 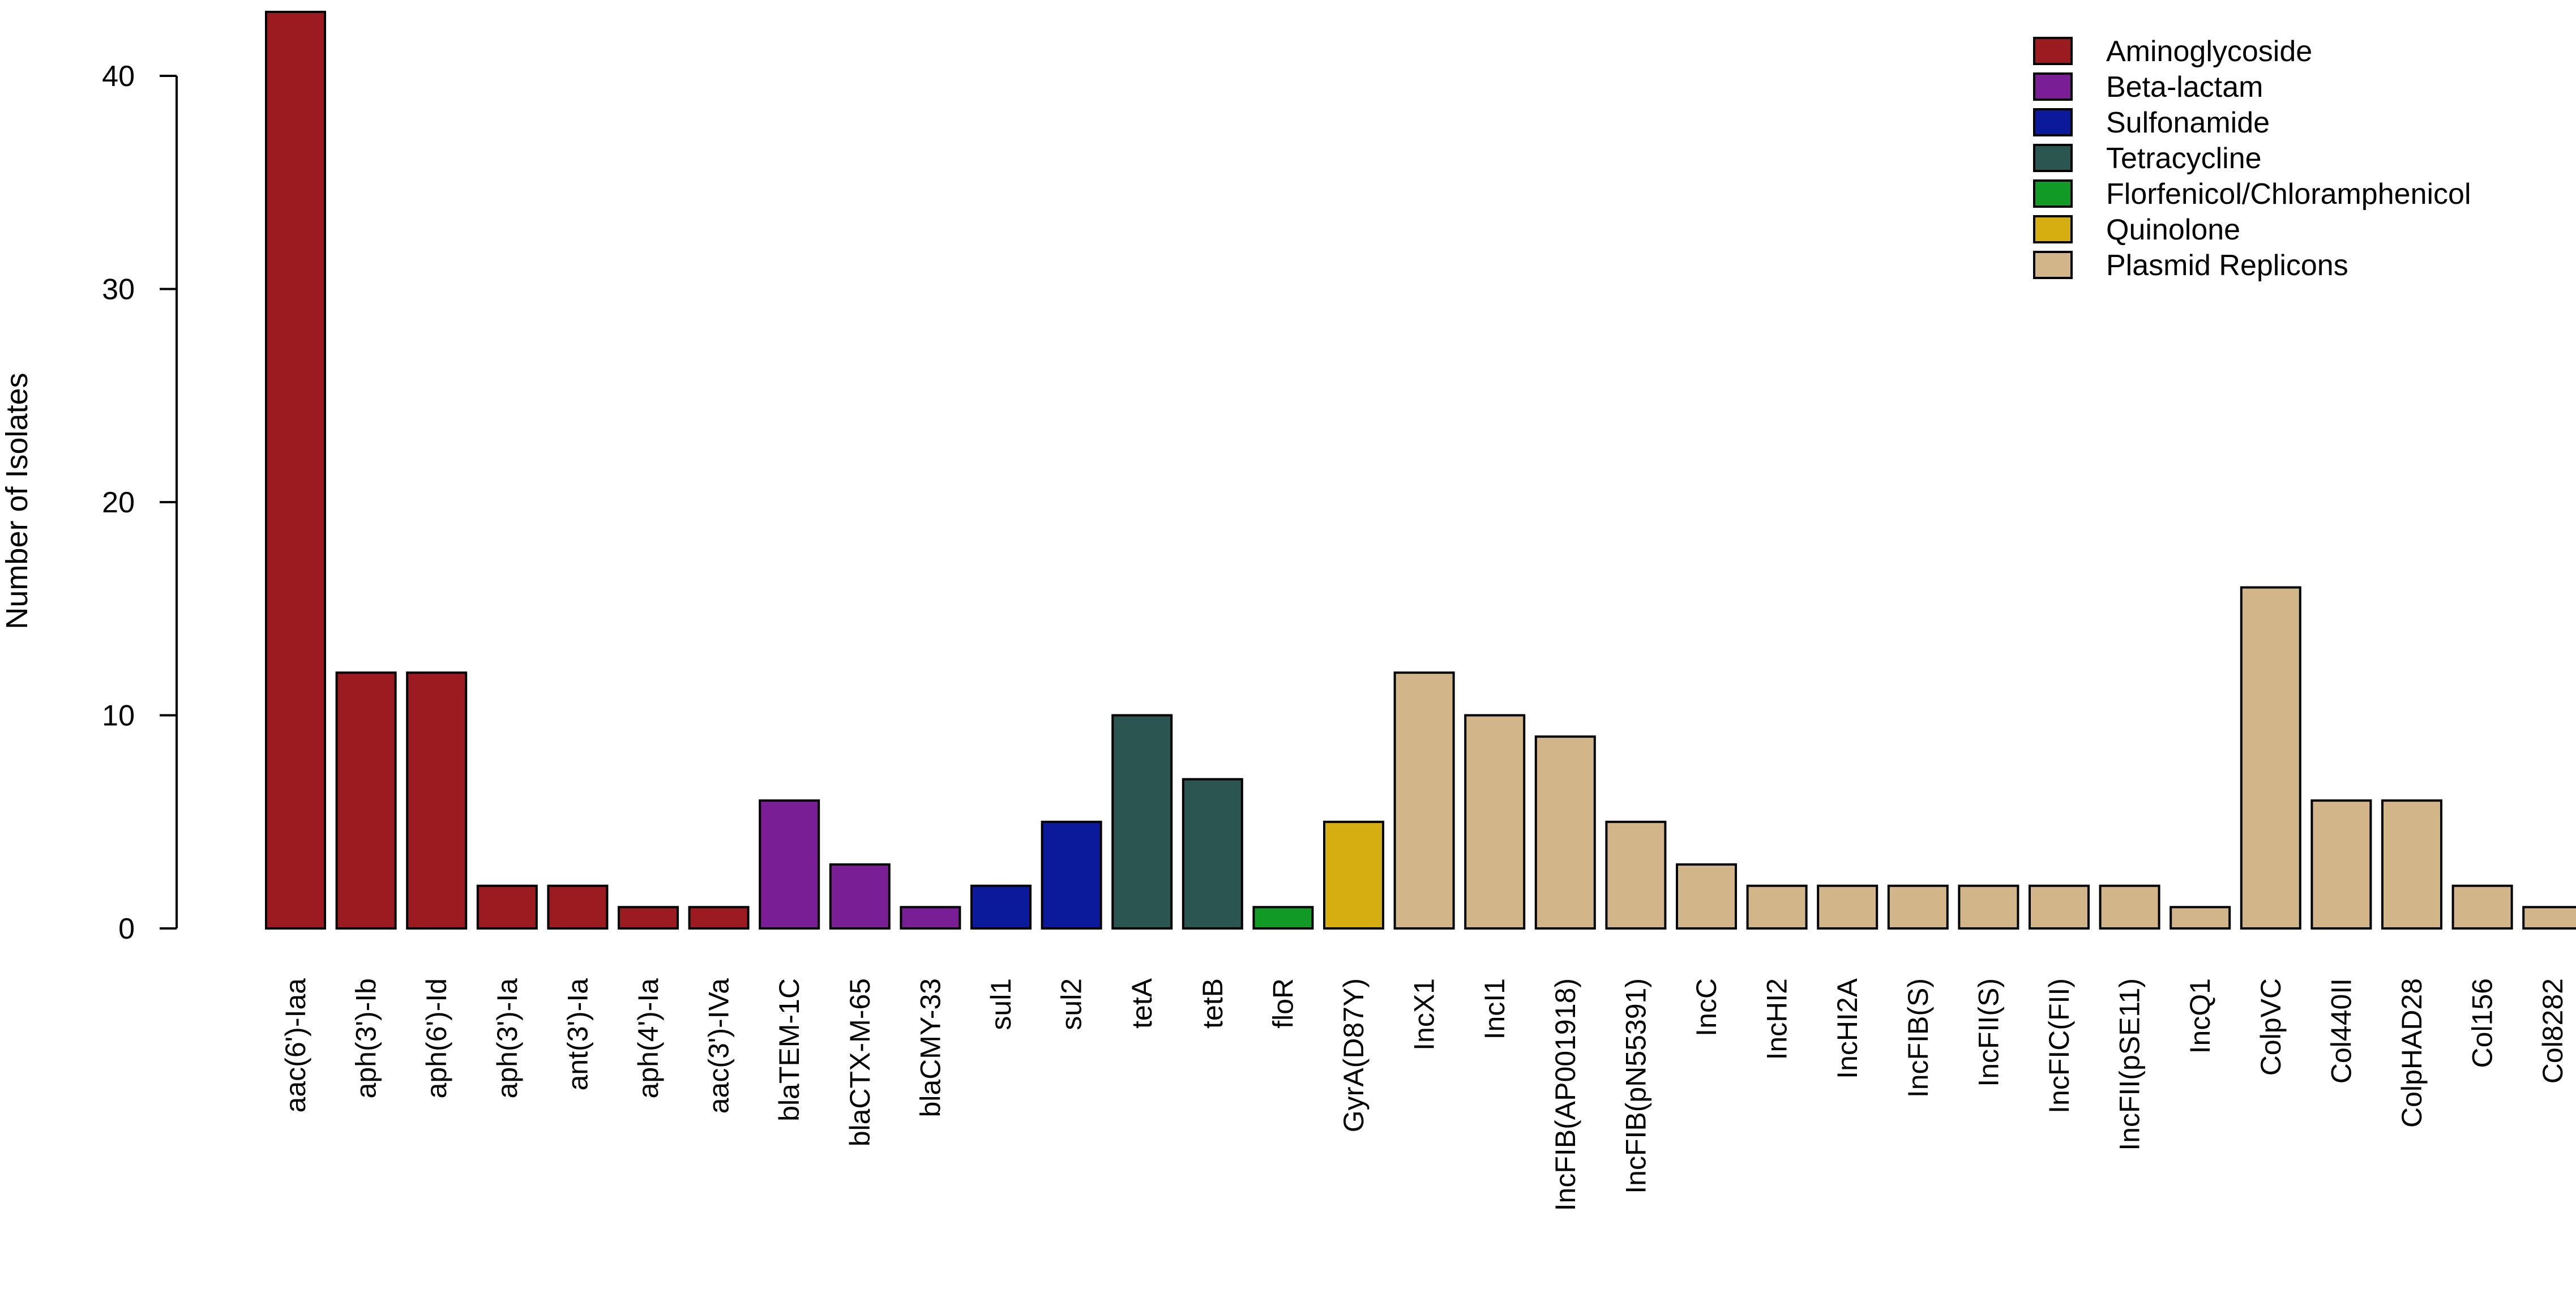 I want to click on x-category-label: IncX1, so click(x=1424, y=1014).